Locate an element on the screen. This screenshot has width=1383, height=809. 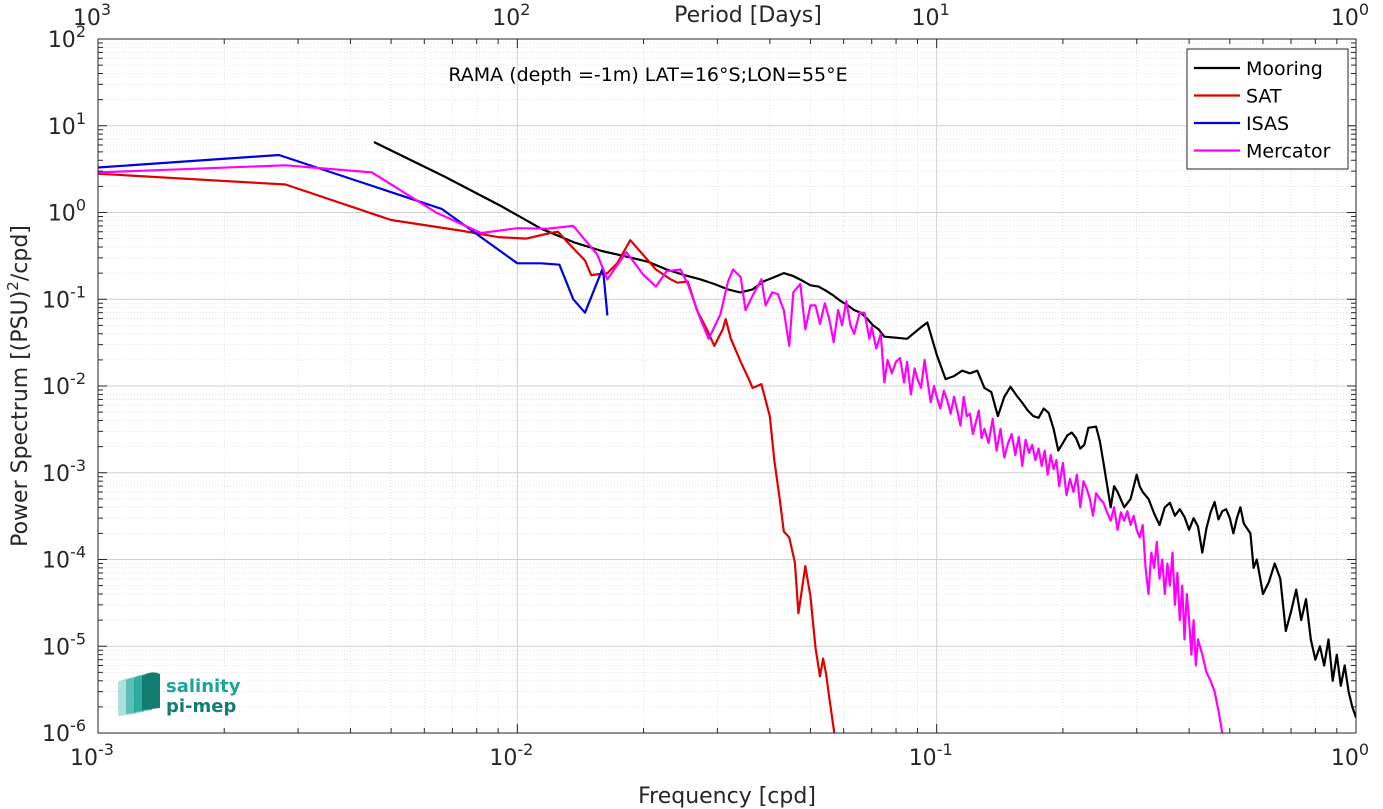
y-tick-label: 10⁻¹ is located at coordinates (64, 297).